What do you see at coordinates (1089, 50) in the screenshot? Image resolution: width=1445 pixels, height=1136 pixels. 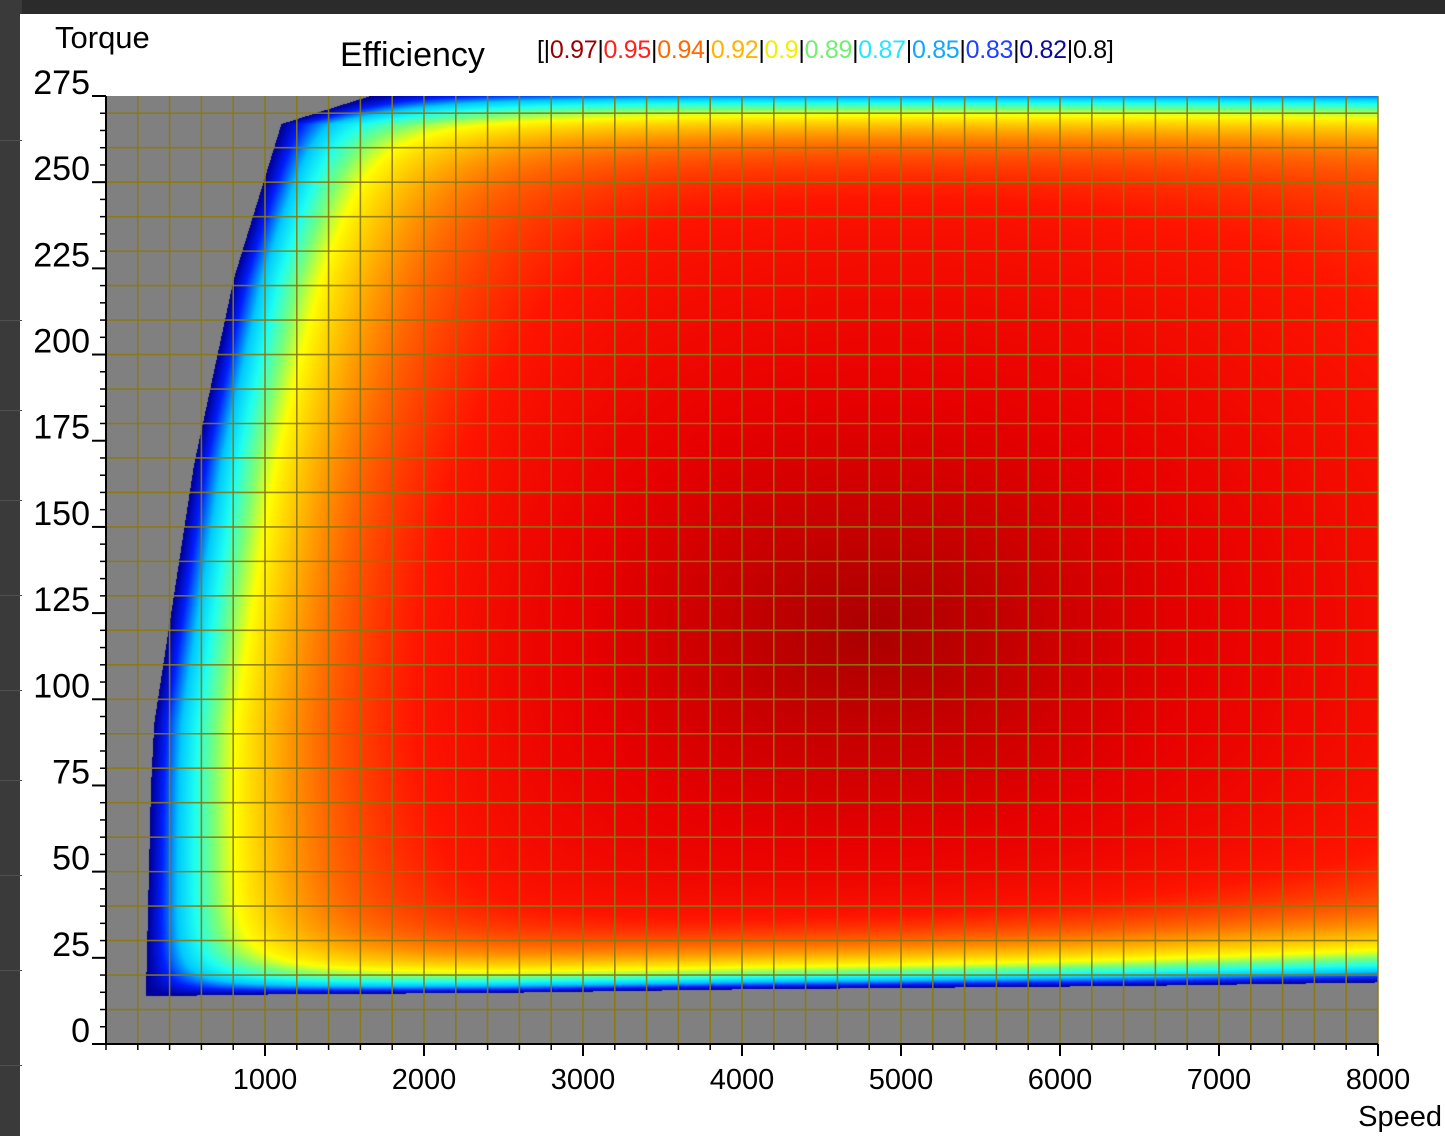 I see `legend-entry: 0.8` at bounding box center [1089, 50].